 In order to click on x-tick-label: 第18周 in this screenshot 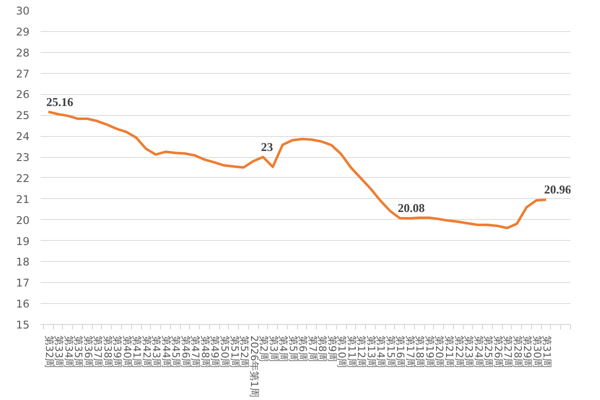, I will do `click(420, 352)`.